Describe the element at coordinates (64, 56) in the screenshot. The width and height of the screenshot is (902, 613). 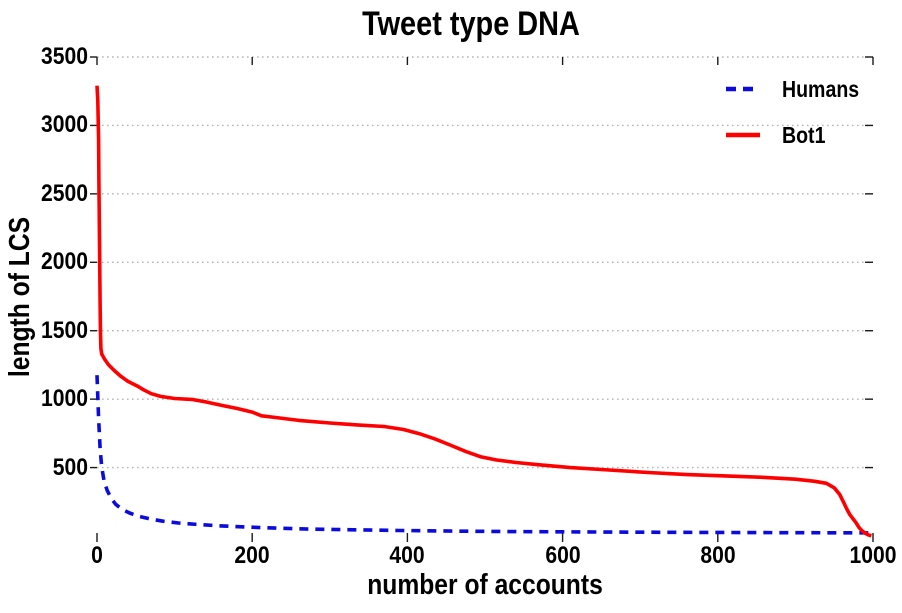
I see `y-tick-label: 3500` at that location.